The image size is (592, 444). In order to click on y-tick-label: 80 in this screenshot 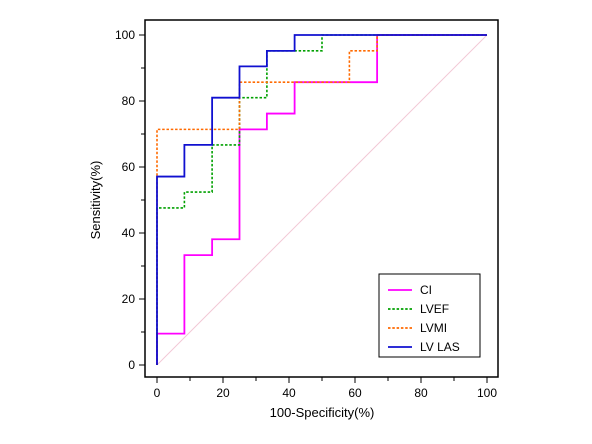, I will do `click(129, 101)`.